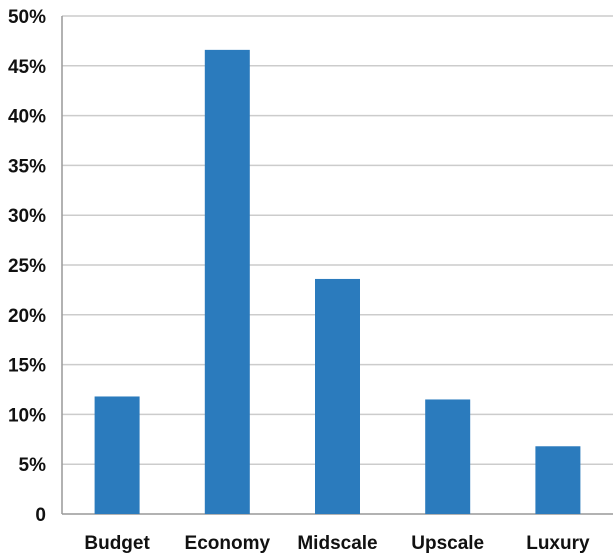 This screenshot has width=613, height=557. I want to click on y-tick-label: 10%, so click(27, 415).